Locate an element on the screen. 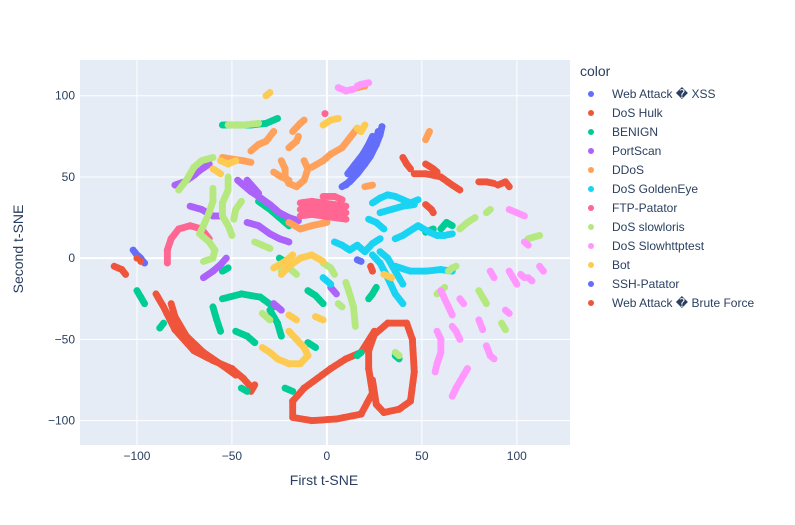 Image resolution: width=795 pixels, height=525 pixels. legend-label: Bot is located at coordinates (621, 264).